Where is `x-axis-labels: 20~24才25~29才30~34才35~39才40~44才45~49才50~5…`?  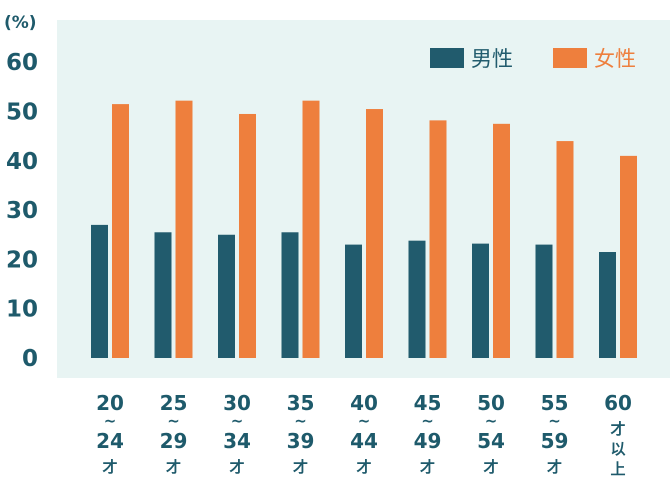
x-axis-labels: 20~24才25~29才30~34才35~39才40~44才45~49才50~5… is located at coordinates (364, 434).